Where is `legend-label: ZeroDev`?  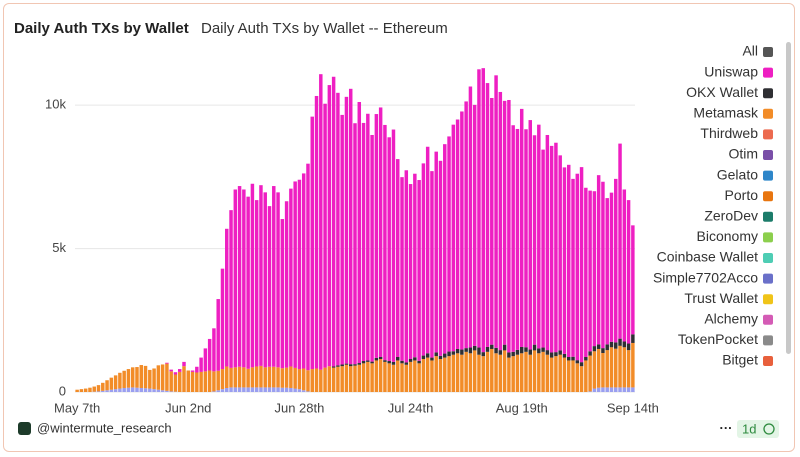 legend-label: ZeroDev is located at coordinates (731, 216).